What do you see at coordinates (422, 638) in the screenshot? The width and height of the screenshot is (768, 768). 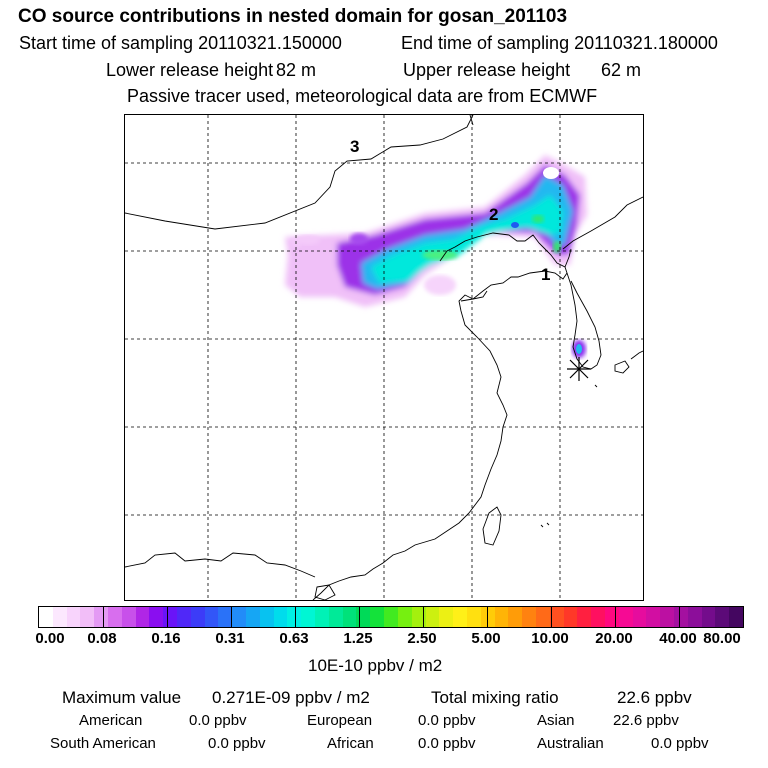 I see `tick-label: 2.50` at bounding box center [422, 638].